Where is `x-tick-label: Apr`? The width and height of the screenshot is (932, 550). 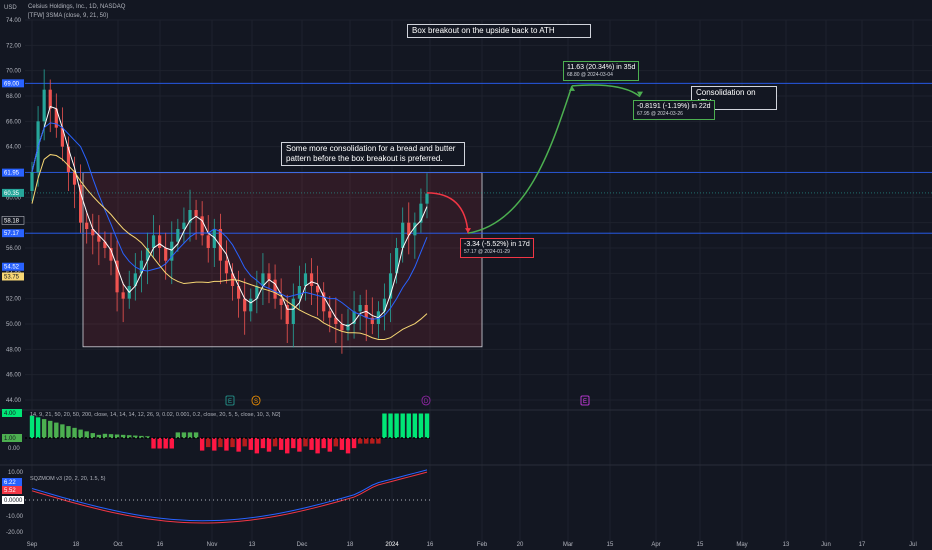 x-tick-label: Apr is located at coordinates (655, 545).